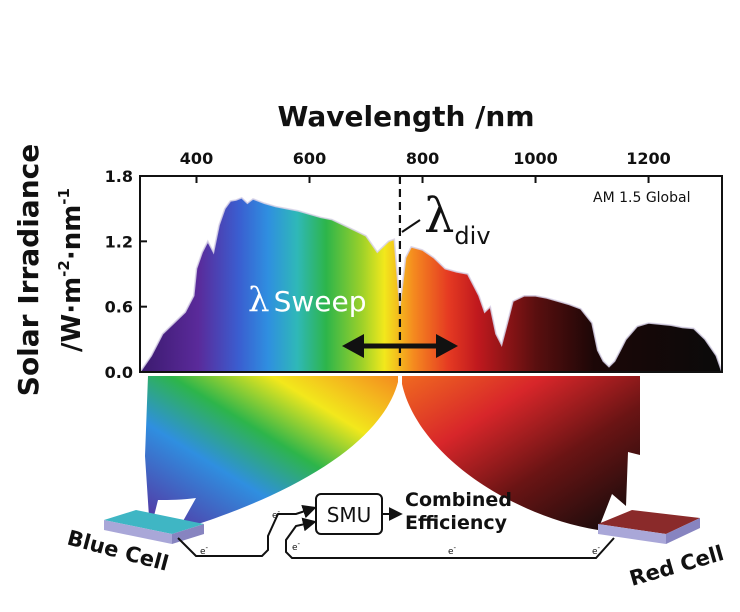 This screenshot has width=740, height=612. Describe the element at coordinates (71, 270) in the screenshot. I see `y-axis-title-line2: /W·m-2·nm-1` at that location.